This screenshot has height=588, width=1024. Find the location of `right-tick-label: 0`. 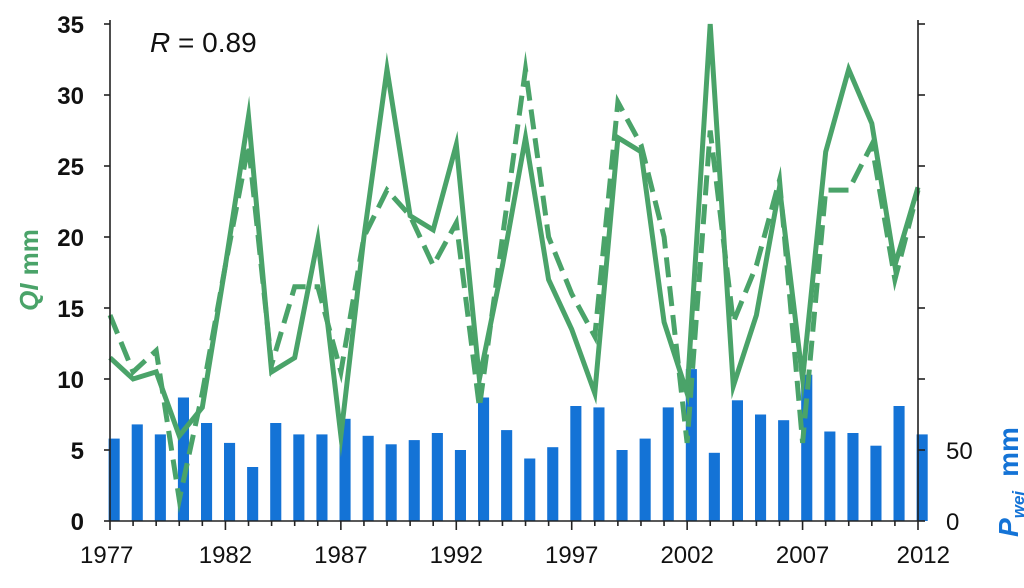

right-tick-label: 0 is located at coordinates (952, 522).